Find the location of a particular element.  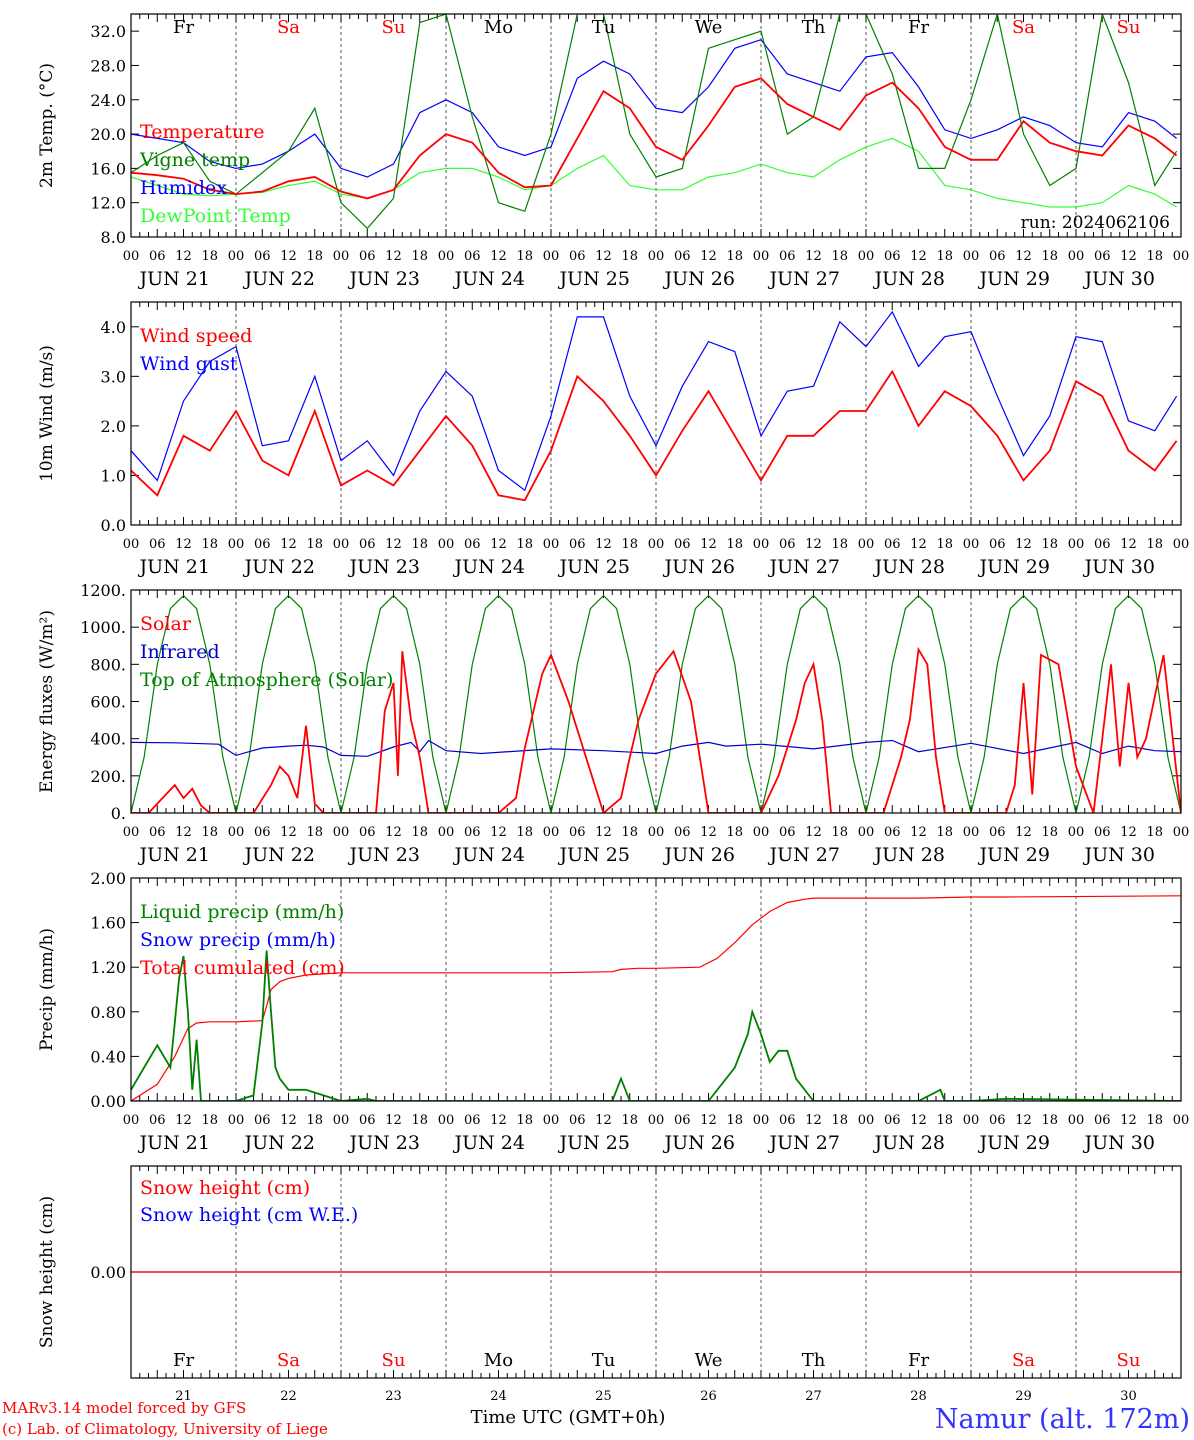

x-axis-title: Time UTC (GMT+0h) is located at coordinates (568, 1417).